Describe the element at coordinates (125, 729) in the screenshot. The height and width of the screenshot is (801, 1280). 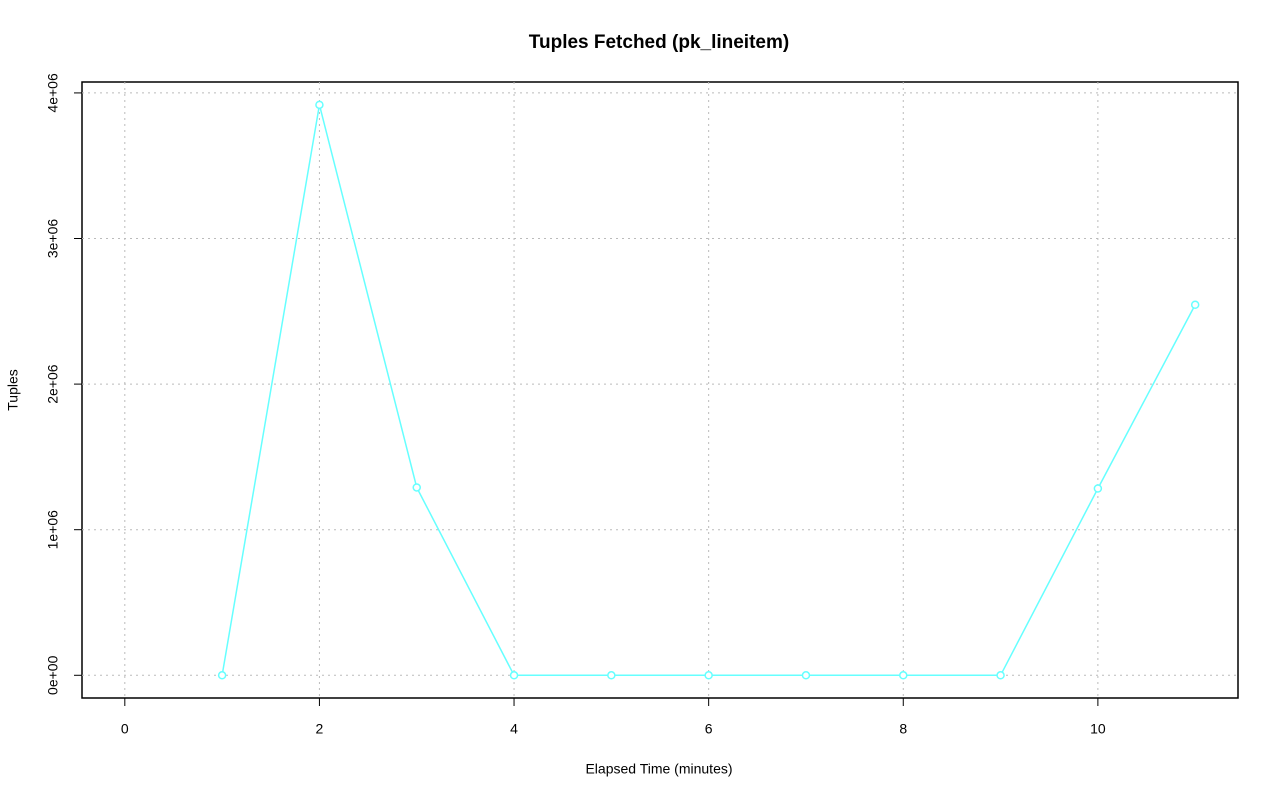
I see `x-tick-label: 0` at that location.